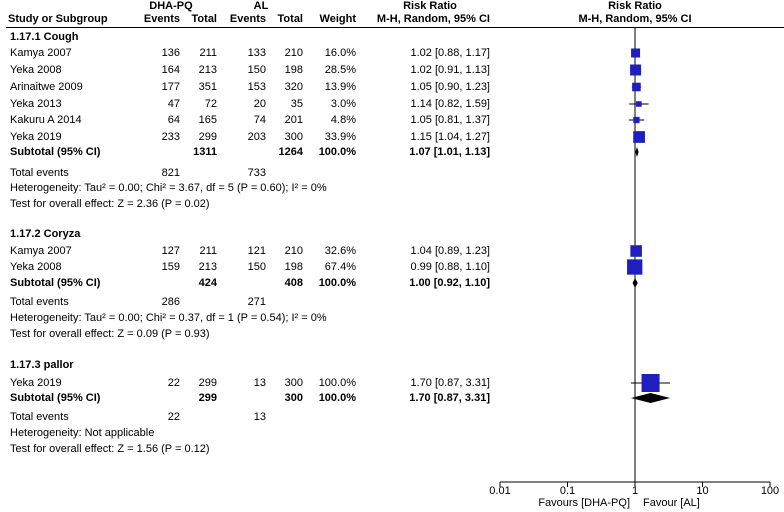  What do you see at coordinates (256, 173) in the screenshot?
I see `total-events2: 733` at bounding box center [256, 173].